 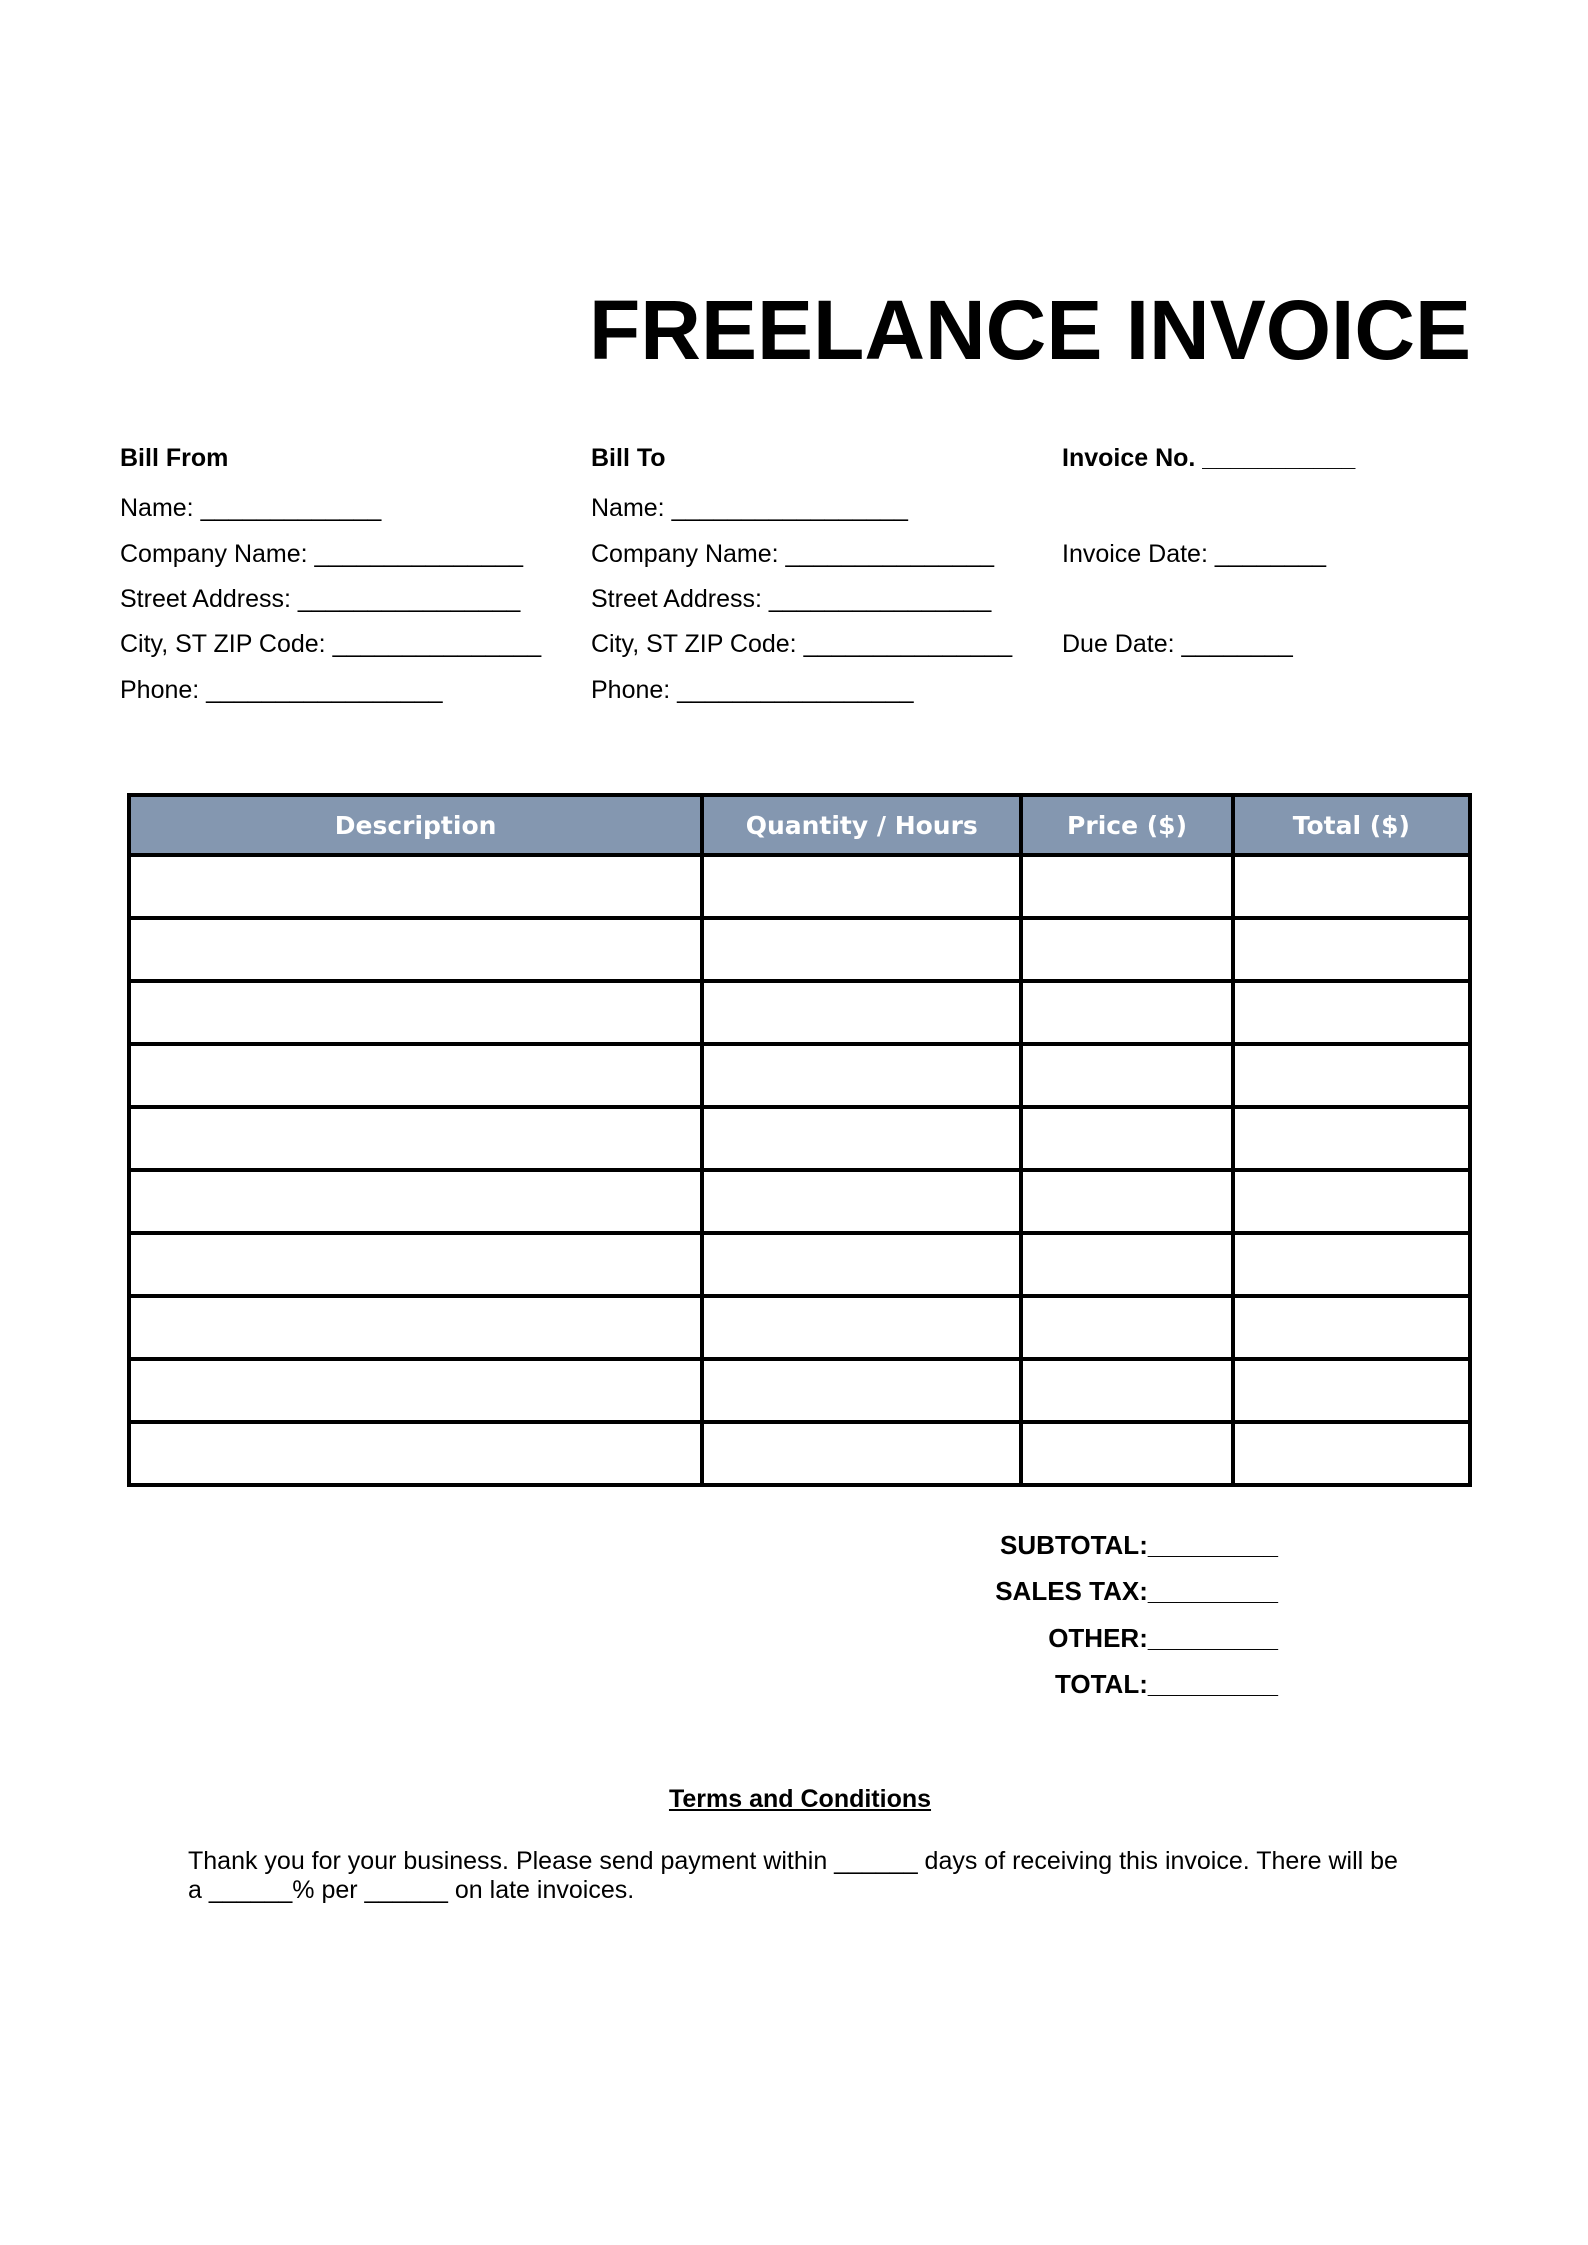 What do you see at coordinates (1127, 825) in the screenshot?
I see `header-price: Price ($)` at bounding box center [1127, 825].